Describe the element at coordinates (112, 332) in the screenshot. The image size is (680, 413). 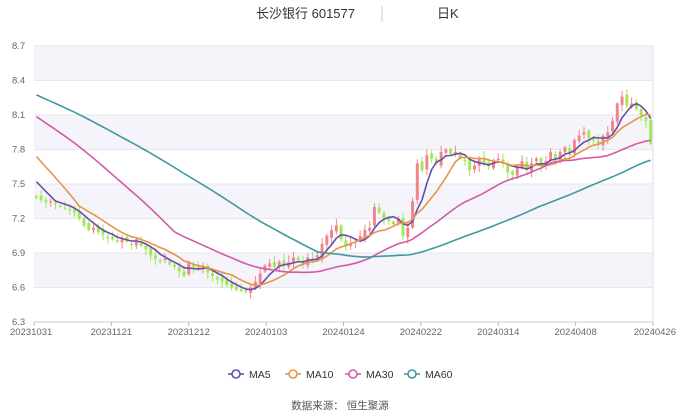
I see `x-tick-label: 20231121` at that location.